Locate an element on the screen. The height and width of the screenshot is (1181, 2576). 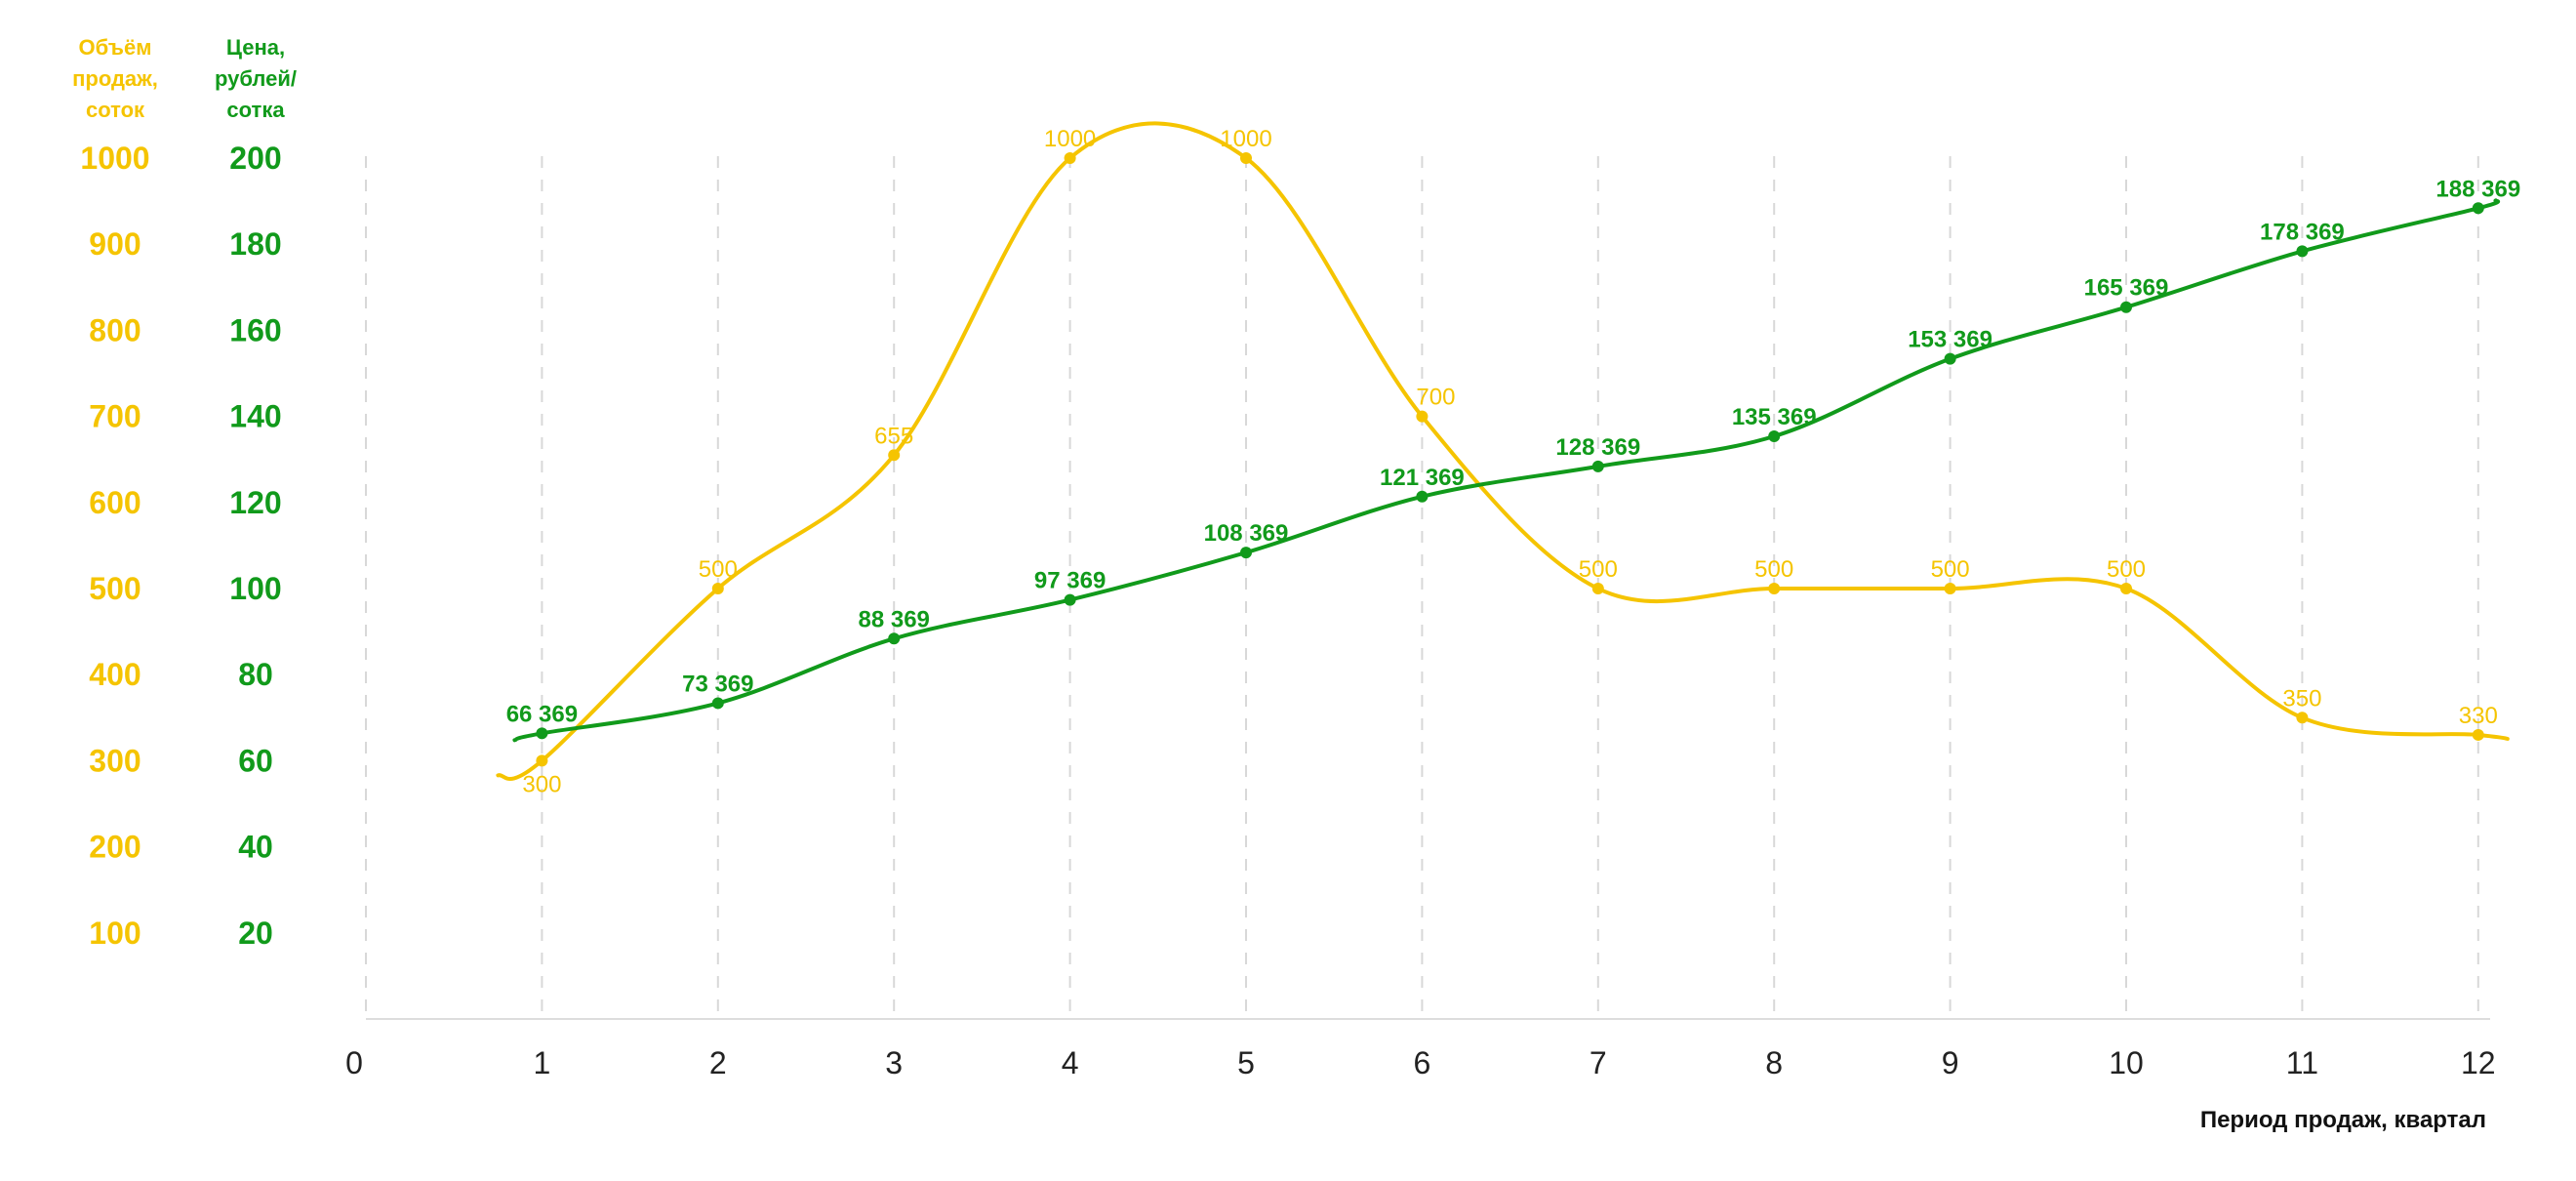
sales-volume-data-label: 700 is located at coordinates (1435, 398).